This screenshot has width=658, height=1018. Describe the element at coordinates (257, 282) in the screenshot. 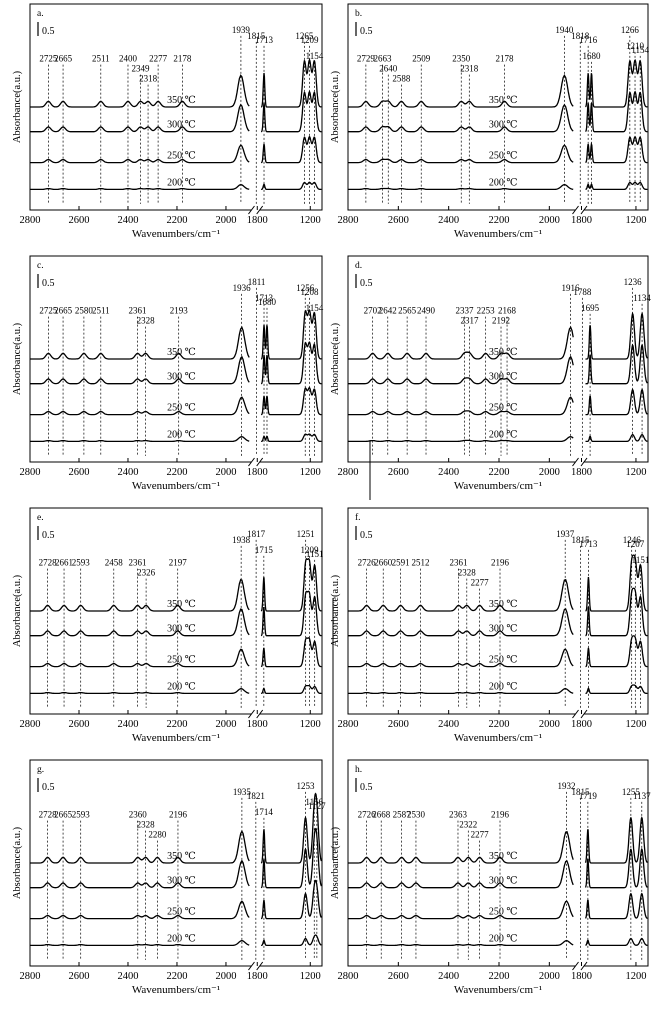

I see `peak-label: 1811` at that location.